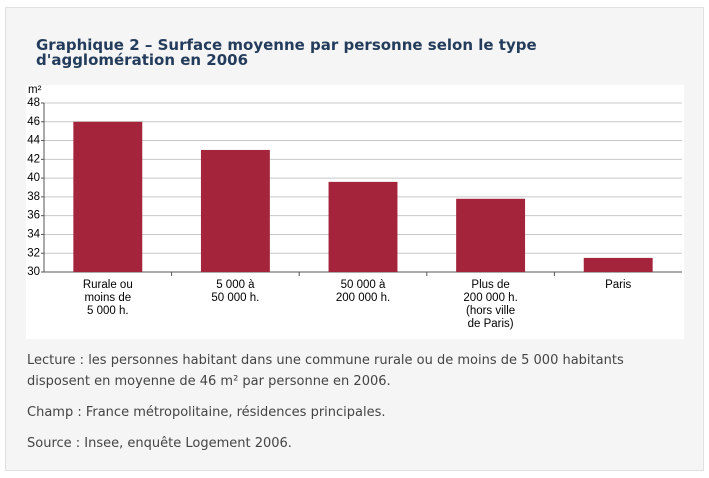 Image resolution: width=709 pixels, height=478 pixels. Describe the element at coordinates (33, 159) in the screenshot. I see `y-tick-label: 42` at that location.